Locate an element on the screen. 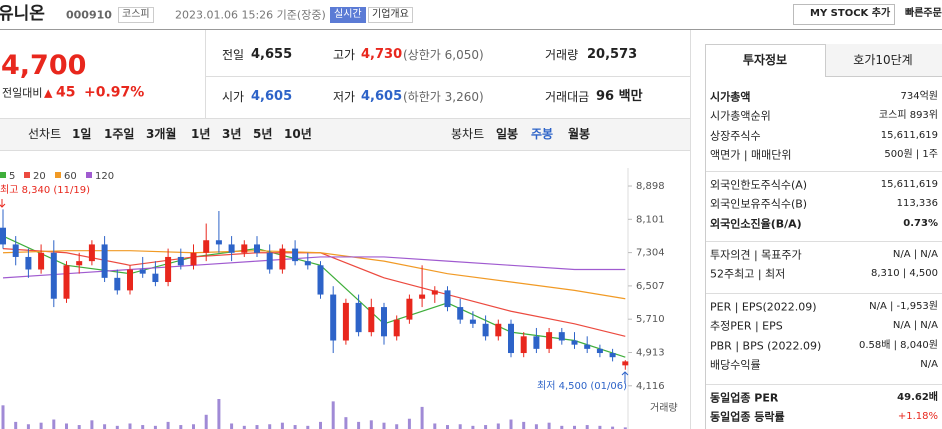 This screenshot has height=429, width=942. stock-name: 유니온 is located at coordinates (22, 13).